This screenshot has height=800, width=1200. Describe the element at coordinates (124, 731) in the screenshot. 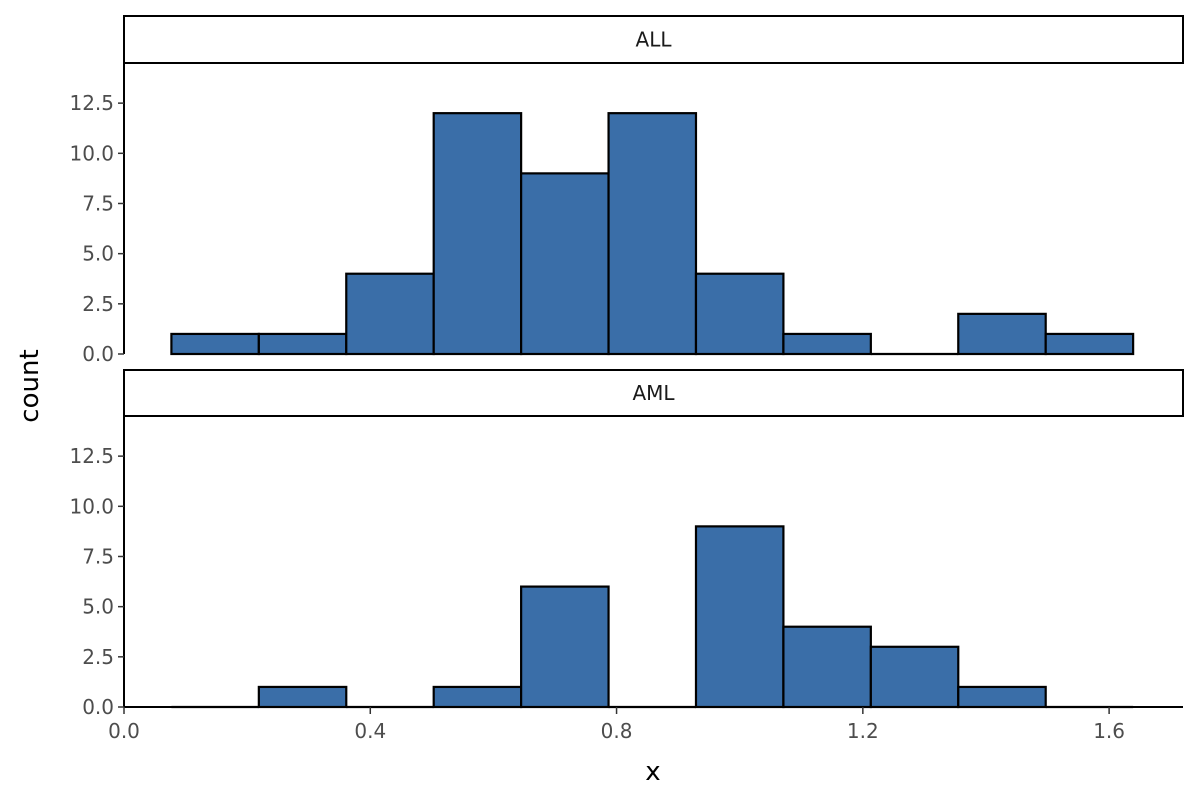

I see `x-tick-label: 0.0` at that location.